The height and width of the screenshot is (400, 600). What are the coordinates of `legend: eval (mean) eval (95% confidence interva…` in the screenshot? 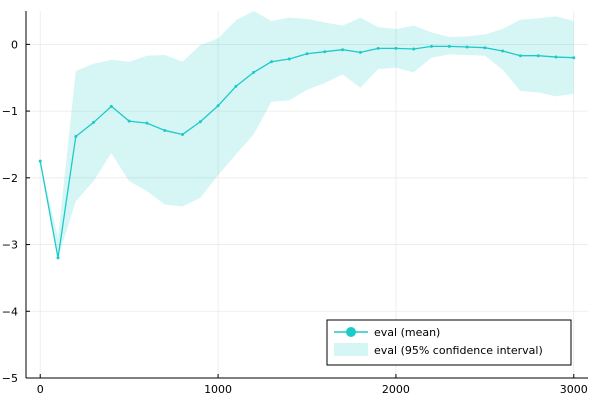 It's located at (449, 342).